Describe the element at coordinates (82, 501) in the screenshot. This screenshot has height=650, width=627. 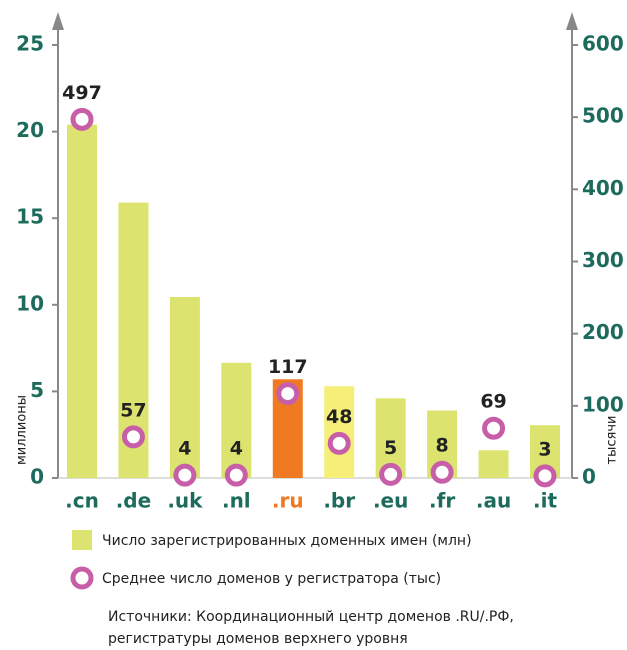
I see `x-tick-label: .cn` at that location.